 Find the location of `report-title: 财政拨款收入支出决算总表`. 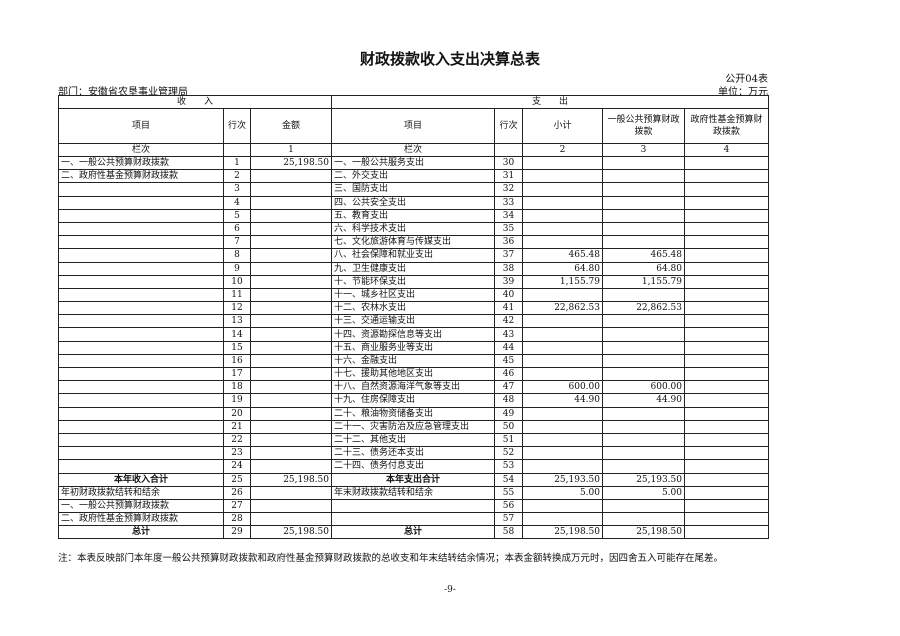

report-title: 财政拨款收入支出决算总表 is located at coordinates (449, 59).